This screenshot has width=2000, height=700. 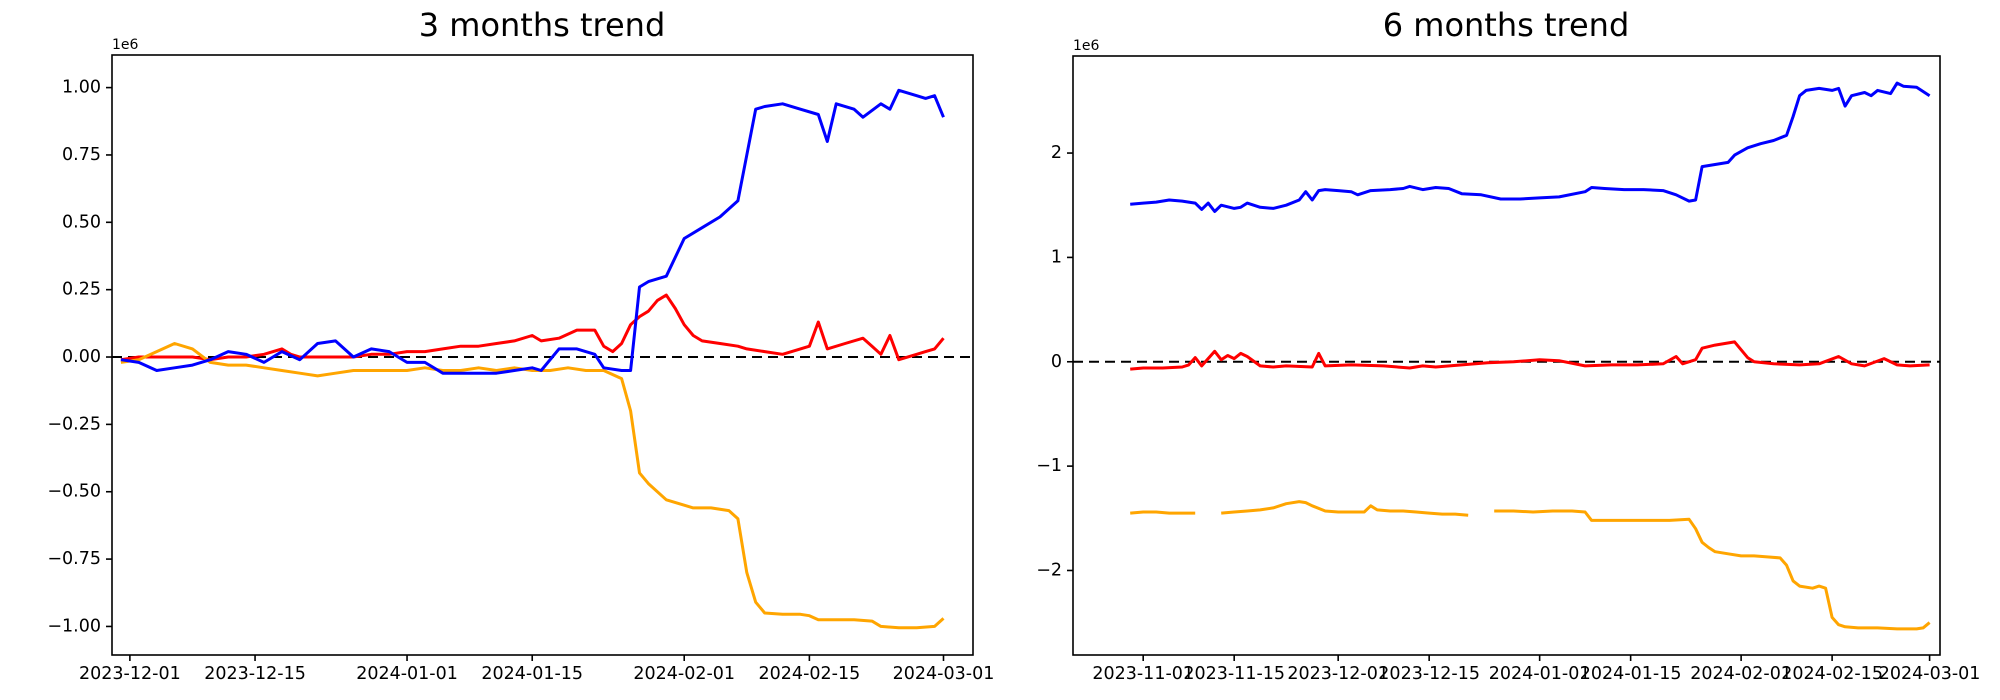 I want to click on y-tick-label: 1, so click(x=1056, y=257).